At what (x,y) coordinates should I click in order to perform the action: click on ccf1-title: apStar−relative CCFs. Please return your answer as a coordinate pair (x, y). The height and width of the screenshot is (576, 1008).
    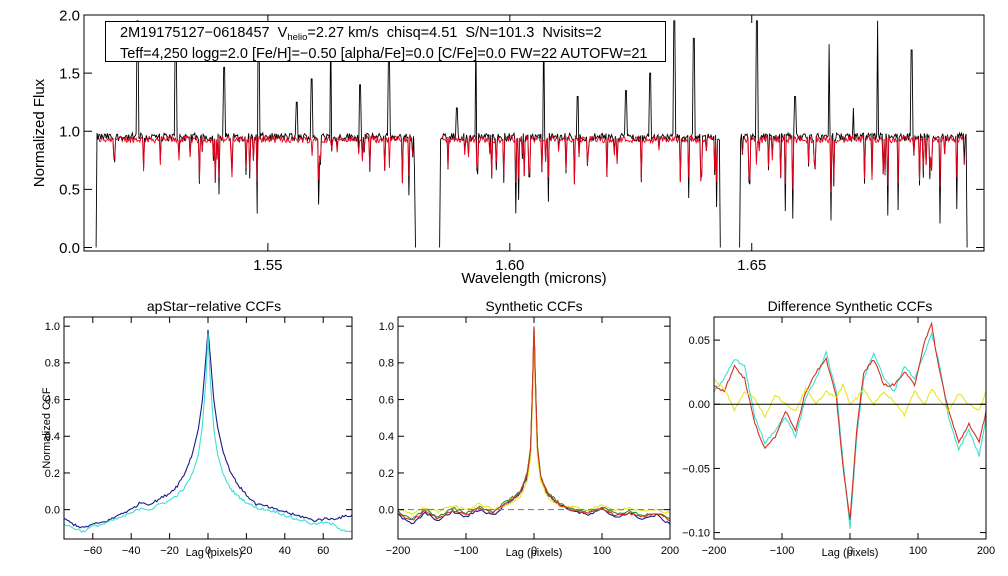
    Looking at the image, I should click on (214, 306).